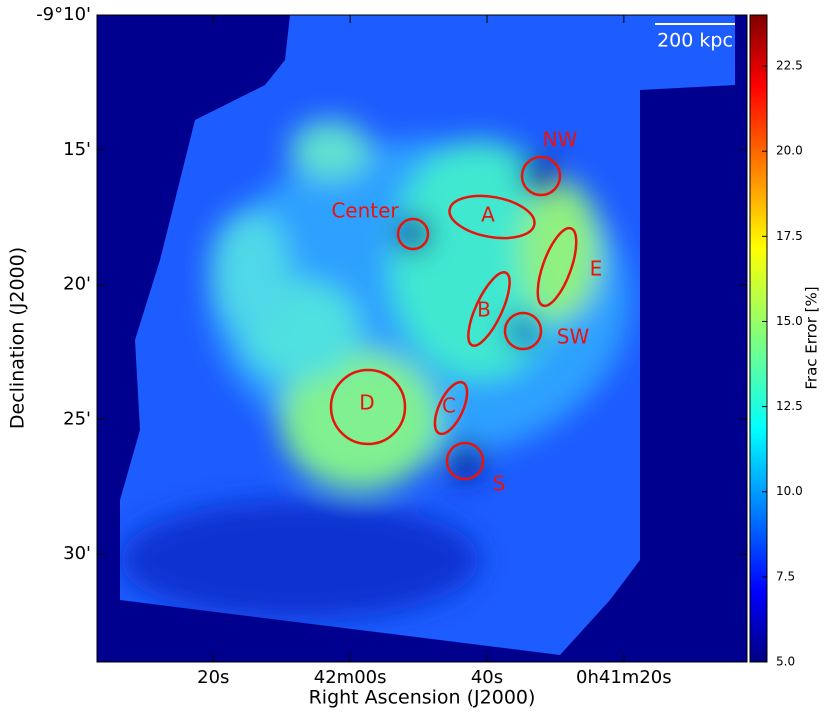  I want to click on region-label: S, so click(499, 484).